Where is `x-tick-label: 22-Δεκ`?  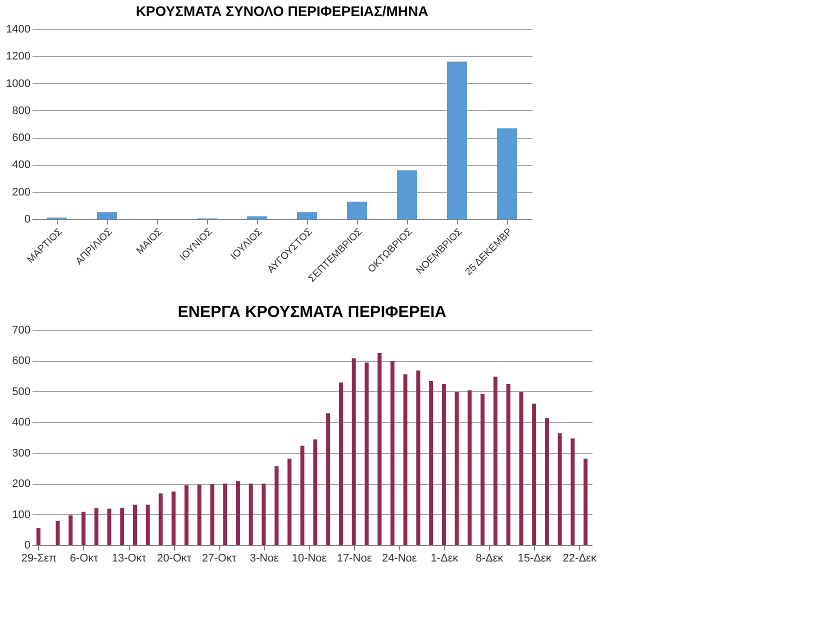 x-tick-label: 22-Δεκ is located at coordinates (579, 558).